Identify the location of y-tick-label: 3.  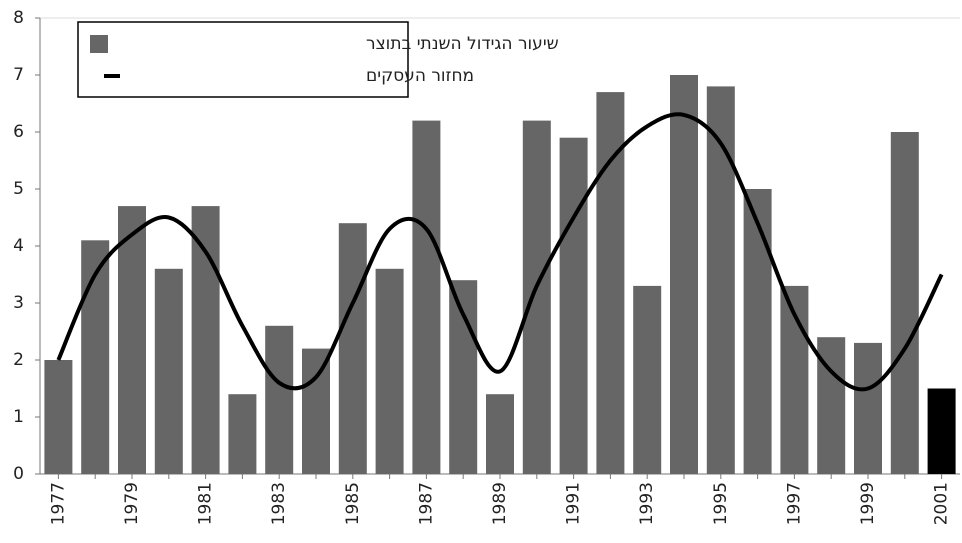
(18, 303).